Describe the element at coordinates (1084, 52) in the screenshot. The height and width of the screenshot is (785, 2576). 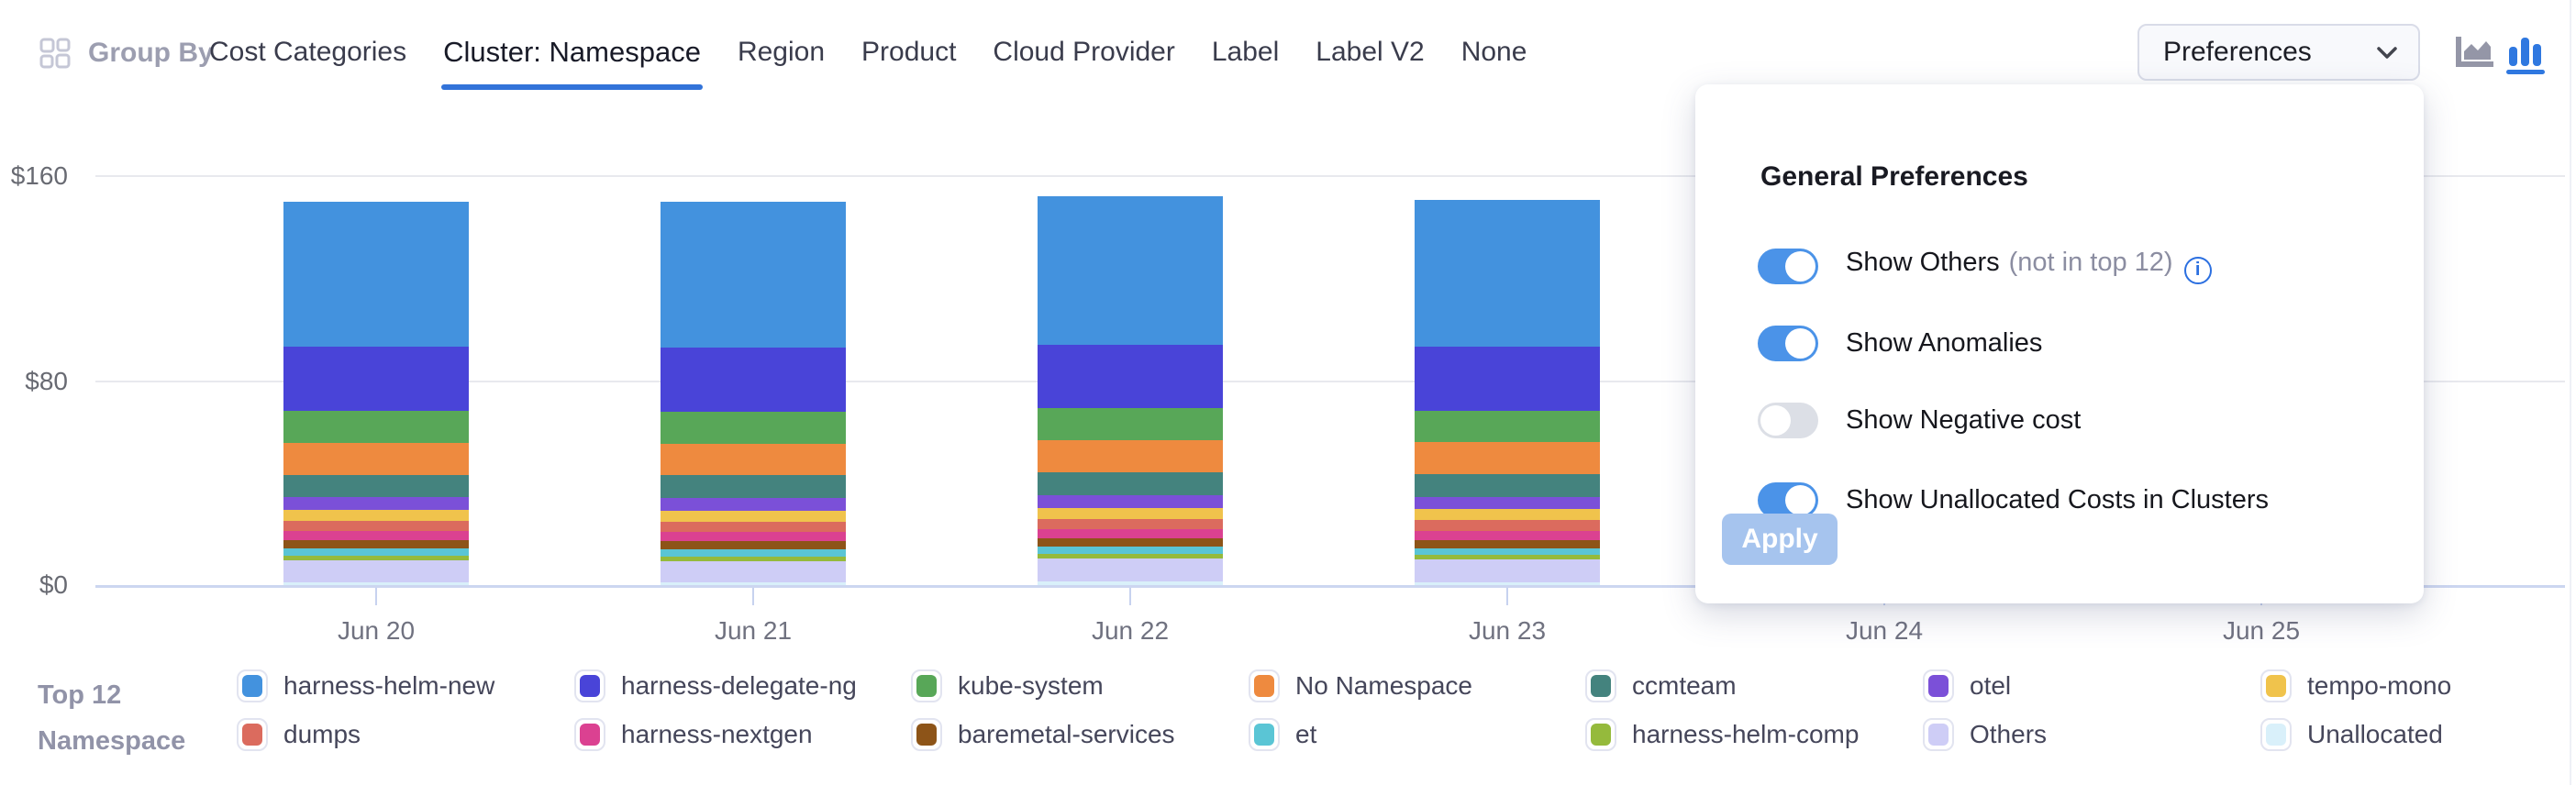
I see `tab-cloud-provider: Cloud Provider` at that location.